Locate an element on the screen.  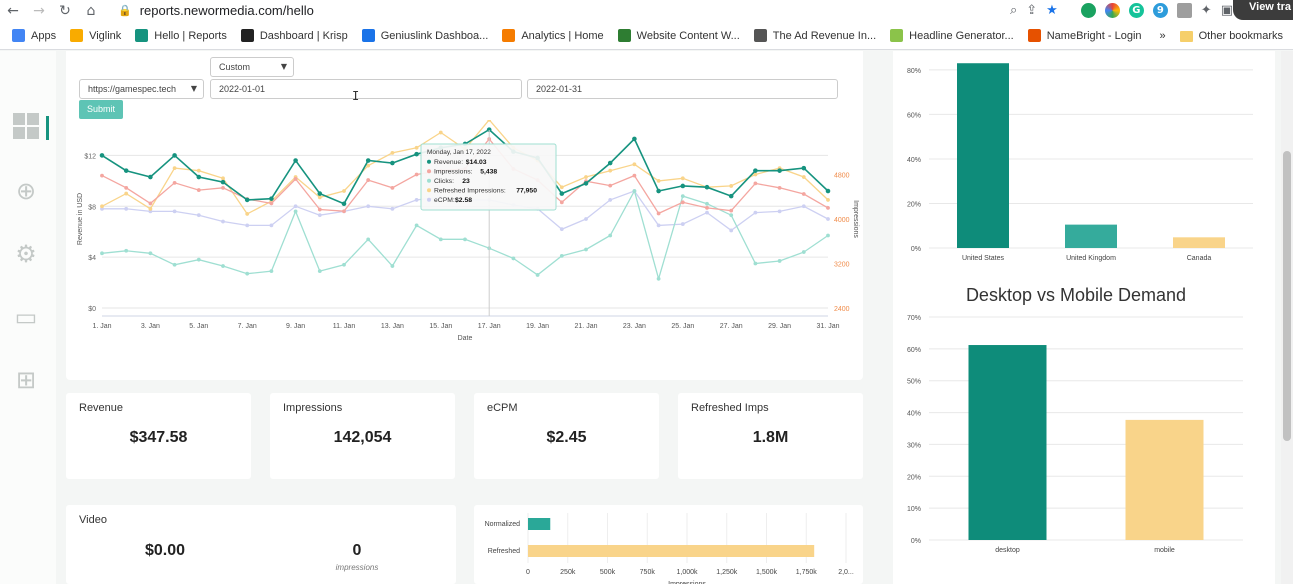
bookmark-label: Viglink is located at coordinates (105, 35).